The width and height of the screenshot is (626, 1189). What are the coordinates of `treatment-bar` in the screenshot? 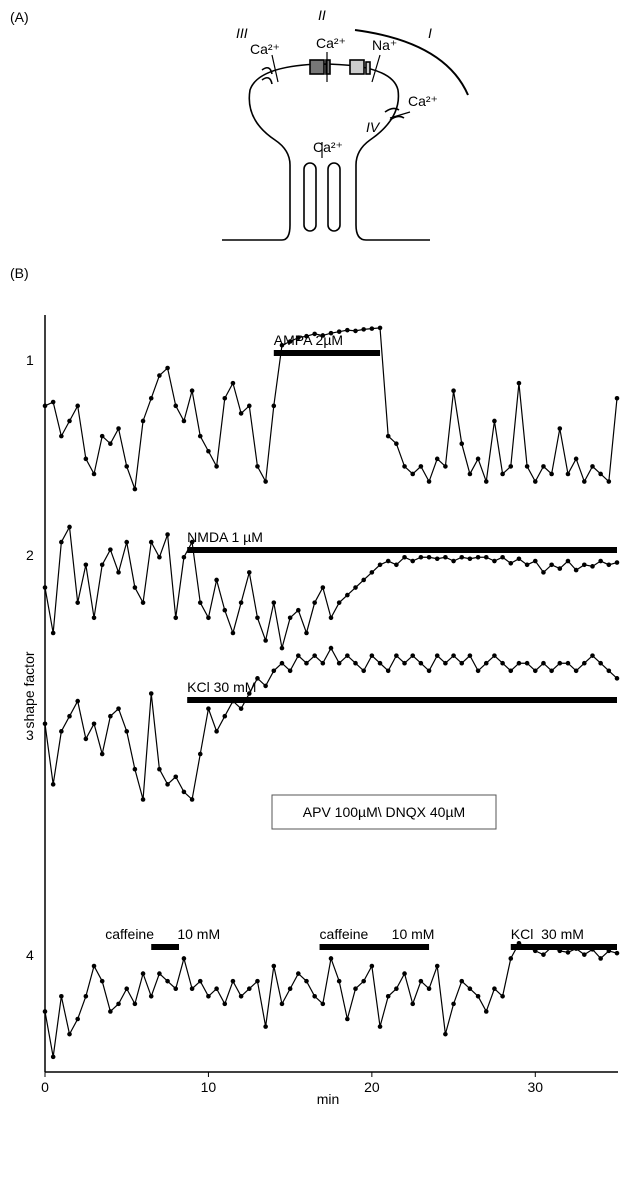 It's located at (327, 353).